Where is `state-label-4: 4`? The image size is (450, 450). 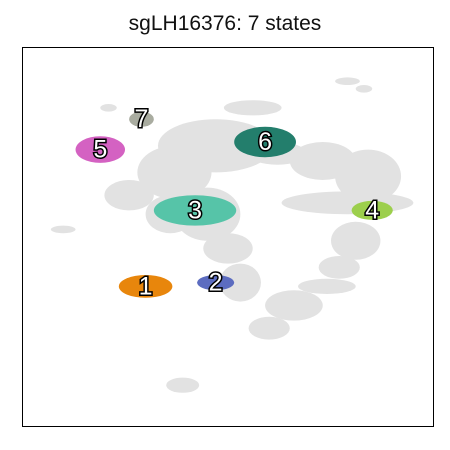 state-label-4: 4 is located at coordinates (372, 210).